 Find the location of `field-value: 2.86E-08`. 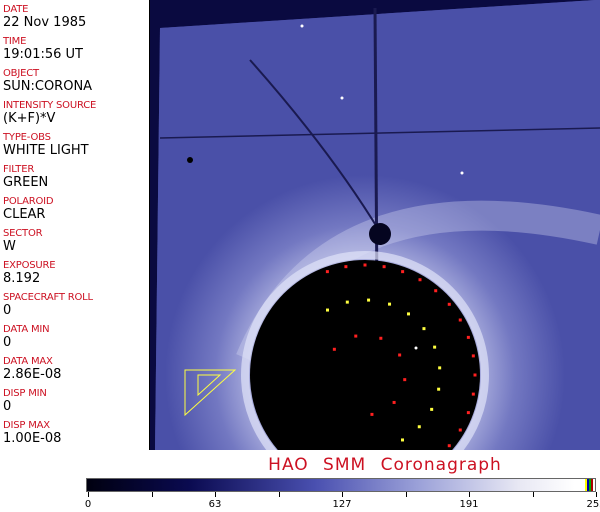

field-value: 2.86E-08 is located at coordinates (32, 374).